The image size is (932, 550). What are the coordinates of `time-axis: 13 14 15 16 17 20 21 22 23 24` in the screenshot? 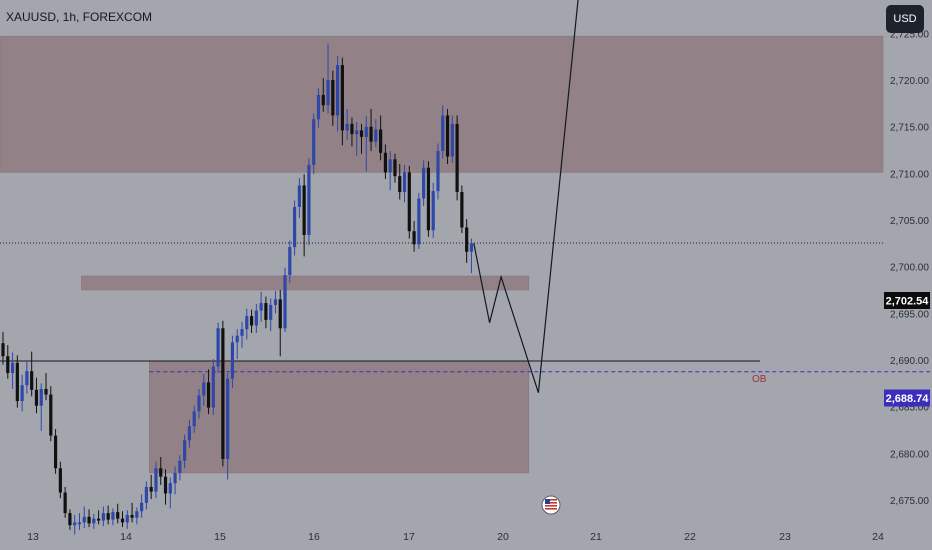 It's located at (455, 537).